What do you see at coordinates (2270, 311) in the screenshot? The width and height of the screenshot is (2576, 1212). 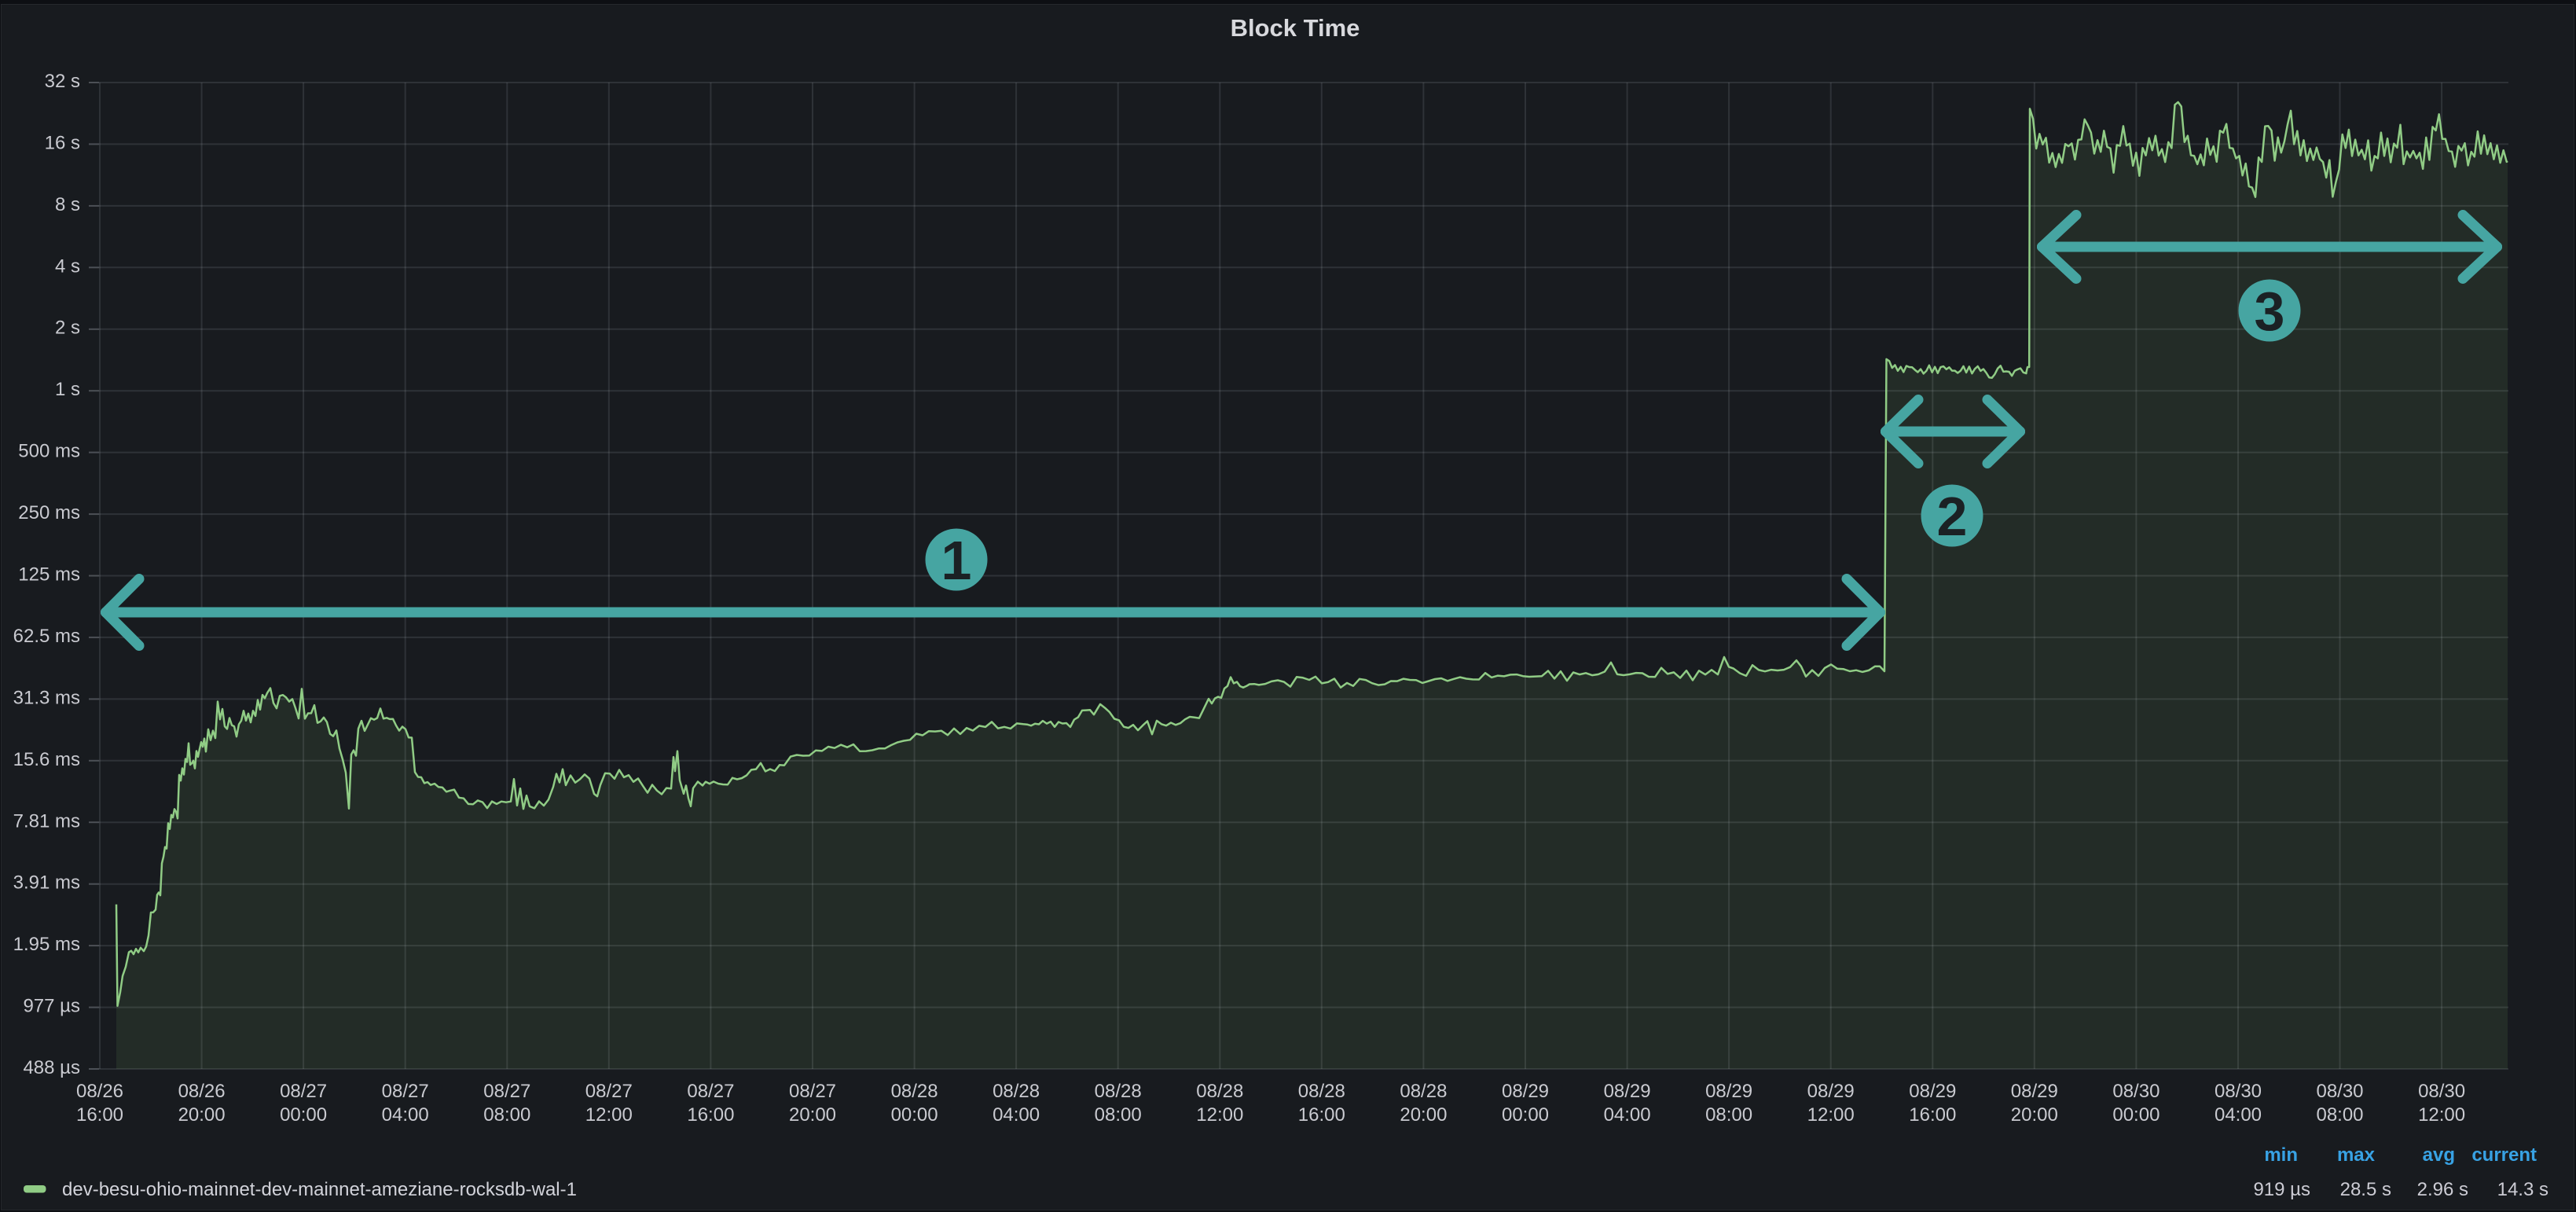 I see `svg-text: 3` at bounding box center [2270, 311].